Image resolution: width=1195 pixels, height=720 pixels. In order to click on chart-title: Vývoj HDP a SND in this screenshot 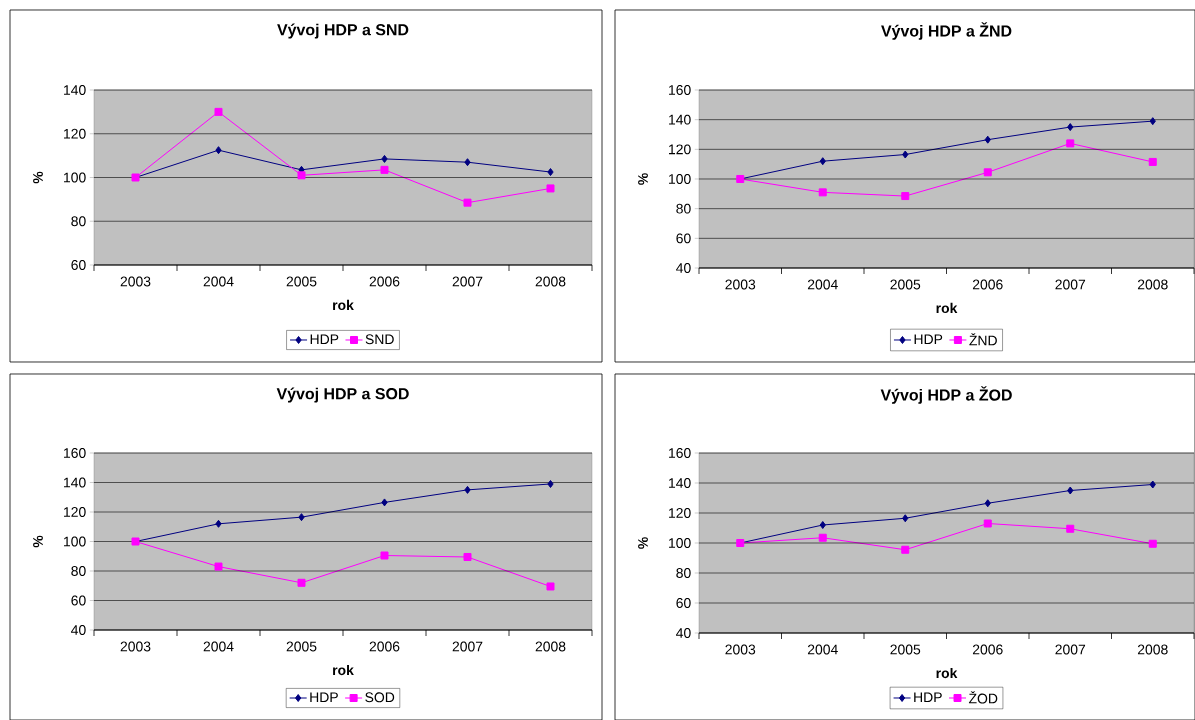, I will do `click(343, 31)`.